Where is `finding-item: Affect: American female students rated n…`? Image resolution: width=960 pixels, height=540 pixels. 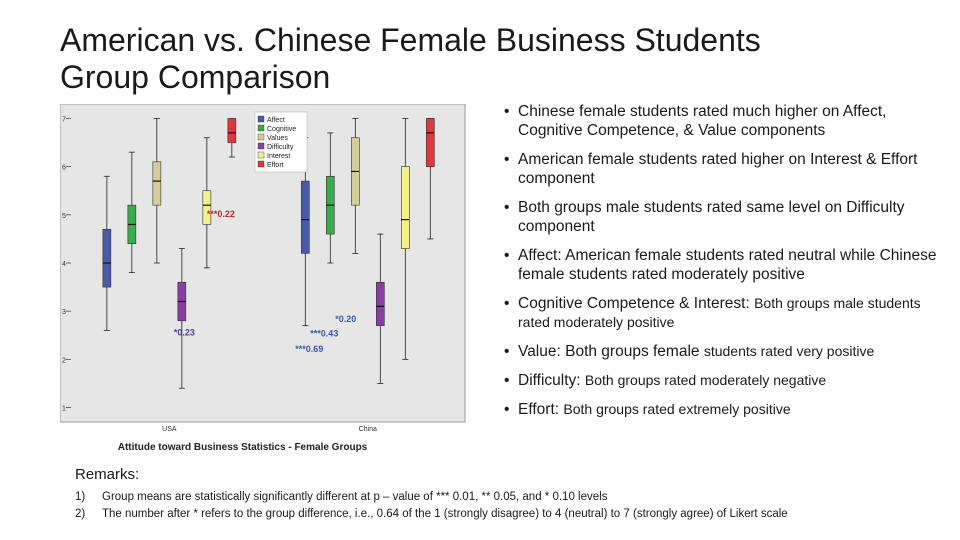 finding-item: Affect: American female students rated n… is located at coordinates (725, 265).